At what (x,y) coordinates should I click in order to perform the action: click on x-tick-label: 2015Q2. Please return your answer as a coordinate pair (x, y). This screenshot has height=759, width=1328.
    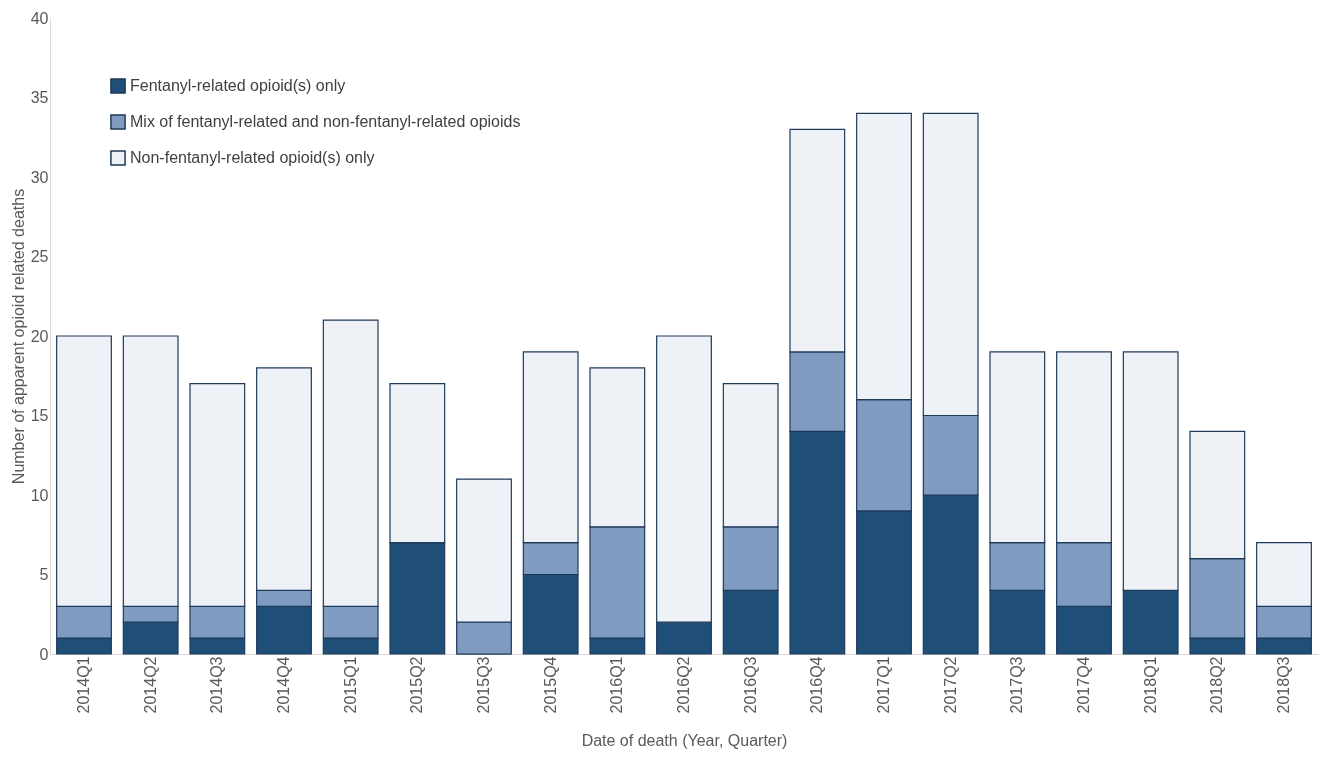
    Looking at the image, I should click on (417, 685).